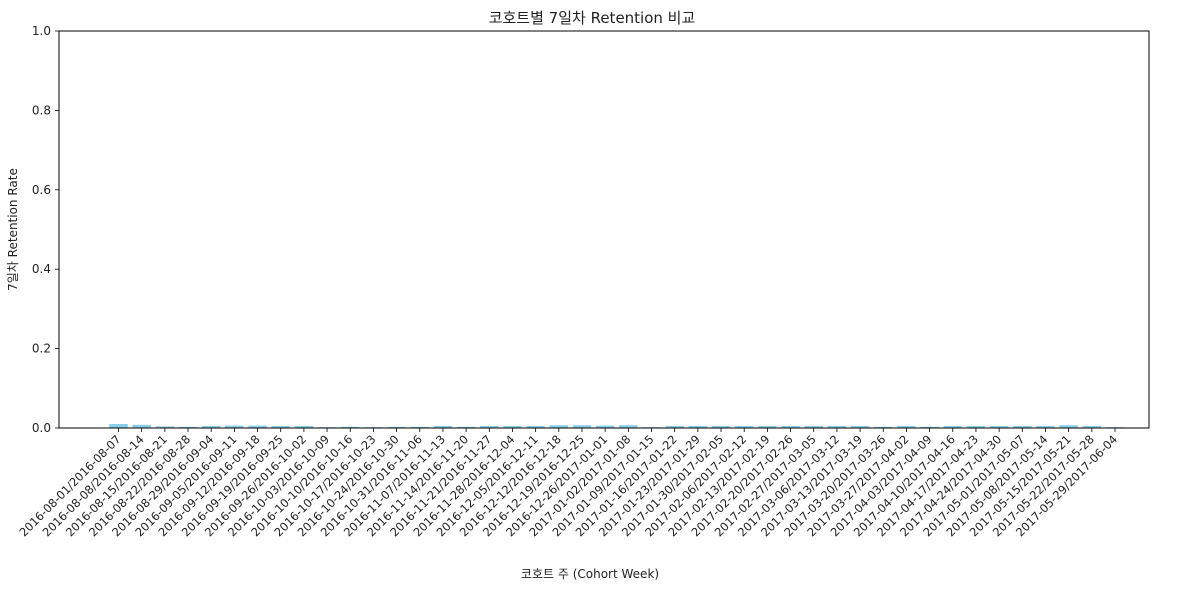  What do you see at coordinates (41, 428) in the screenshot?
I see `y-tick-label: 0.0` at bounding box center [41, 428].